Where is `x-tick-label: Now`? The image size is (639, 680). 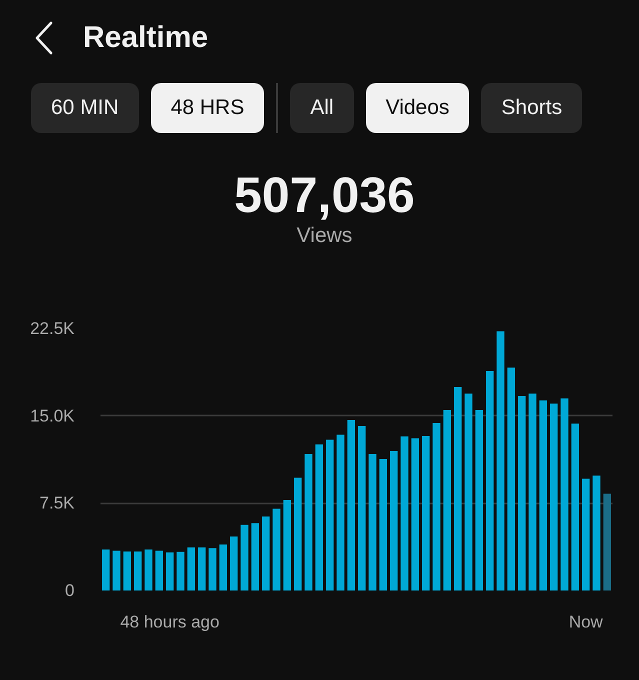 x-tick-label: Now is located at coordinates (586, 622).